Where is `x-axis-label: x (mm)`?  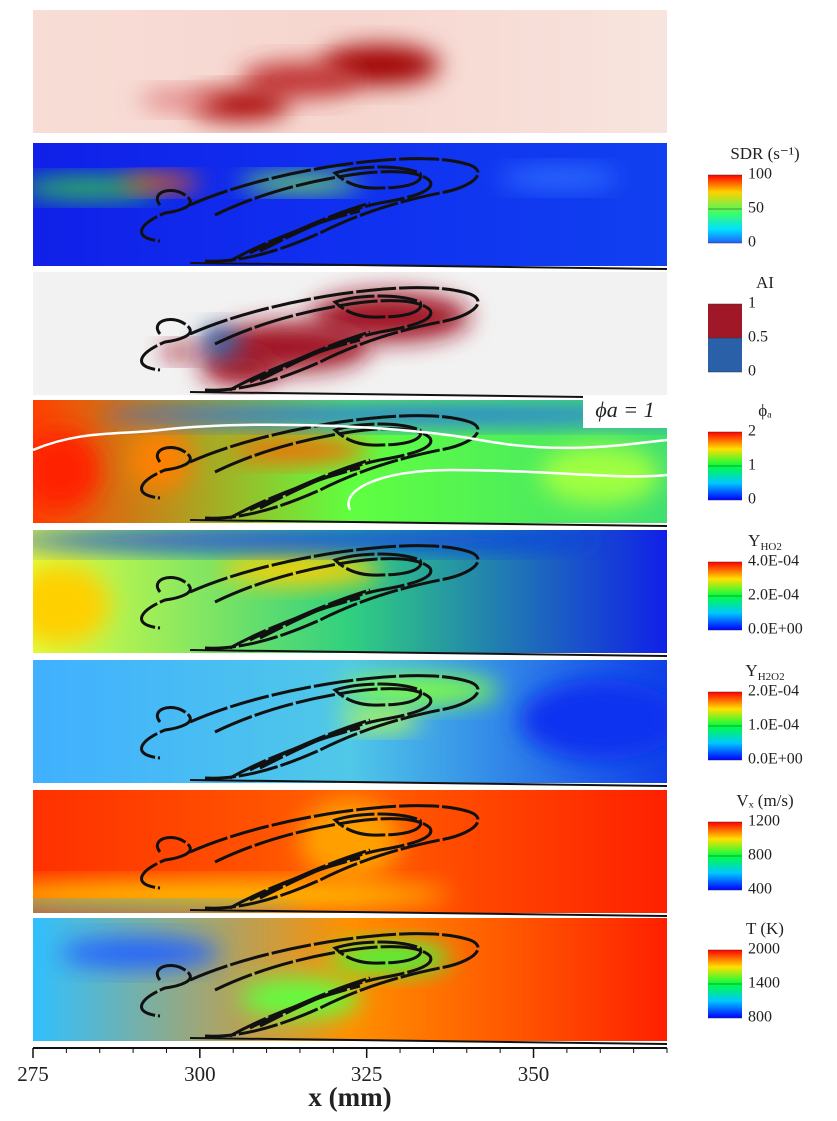
x-axis-label: x (mm) is located at coordinates (349, 1097).